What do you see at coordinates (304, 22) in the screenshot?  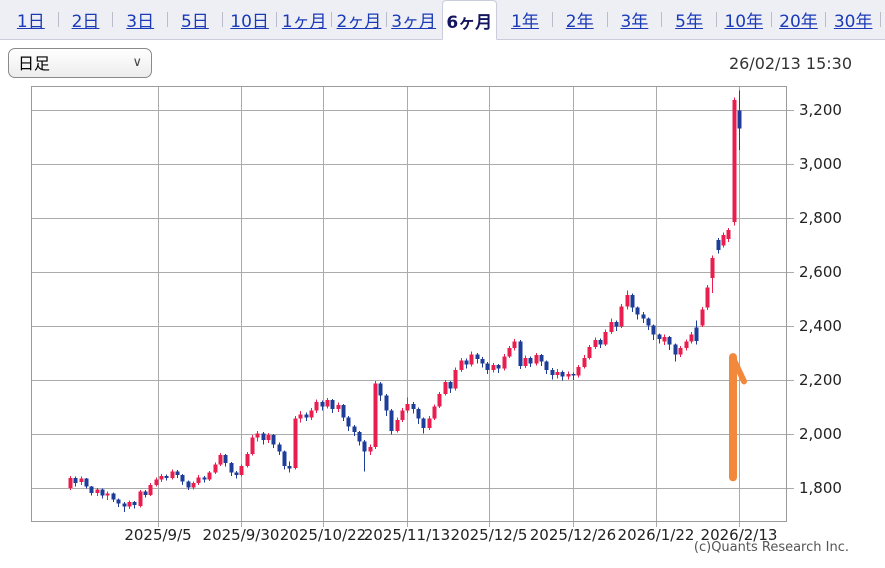 I see `tab-1m: 1ヶ月` at bounding box center [304, 22].